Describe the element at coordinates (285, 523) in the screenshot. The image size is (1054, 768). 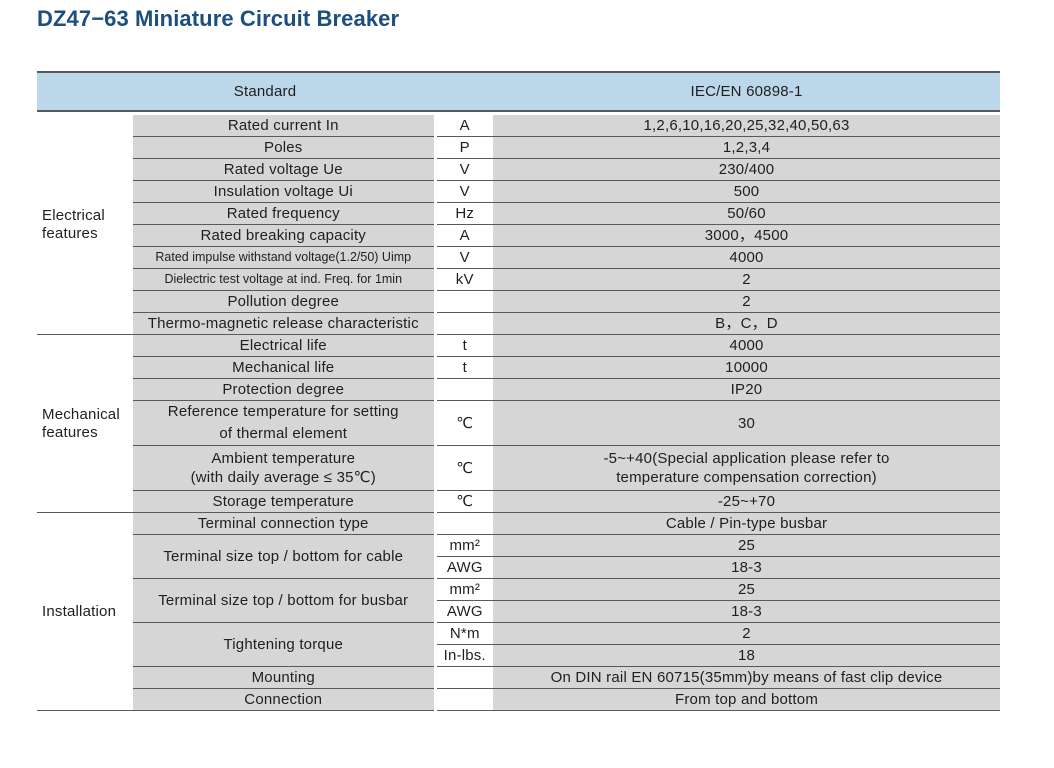
I see `param-cell: Terminal connection type` at that location.